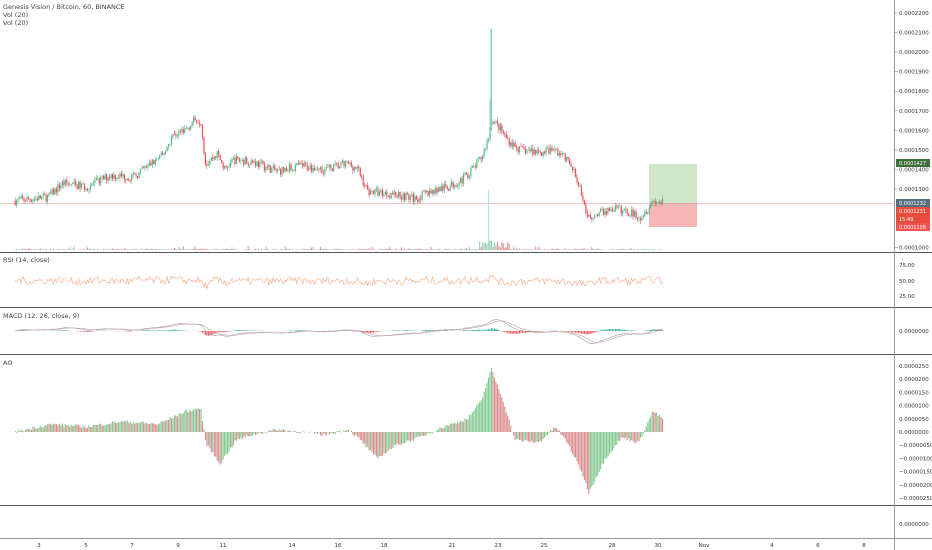 This screenshot has height=550, width=932. Describe the element at coordinates (907, 266) in the screenshot. I see `rsi-tick-label: 75.00` at that location.